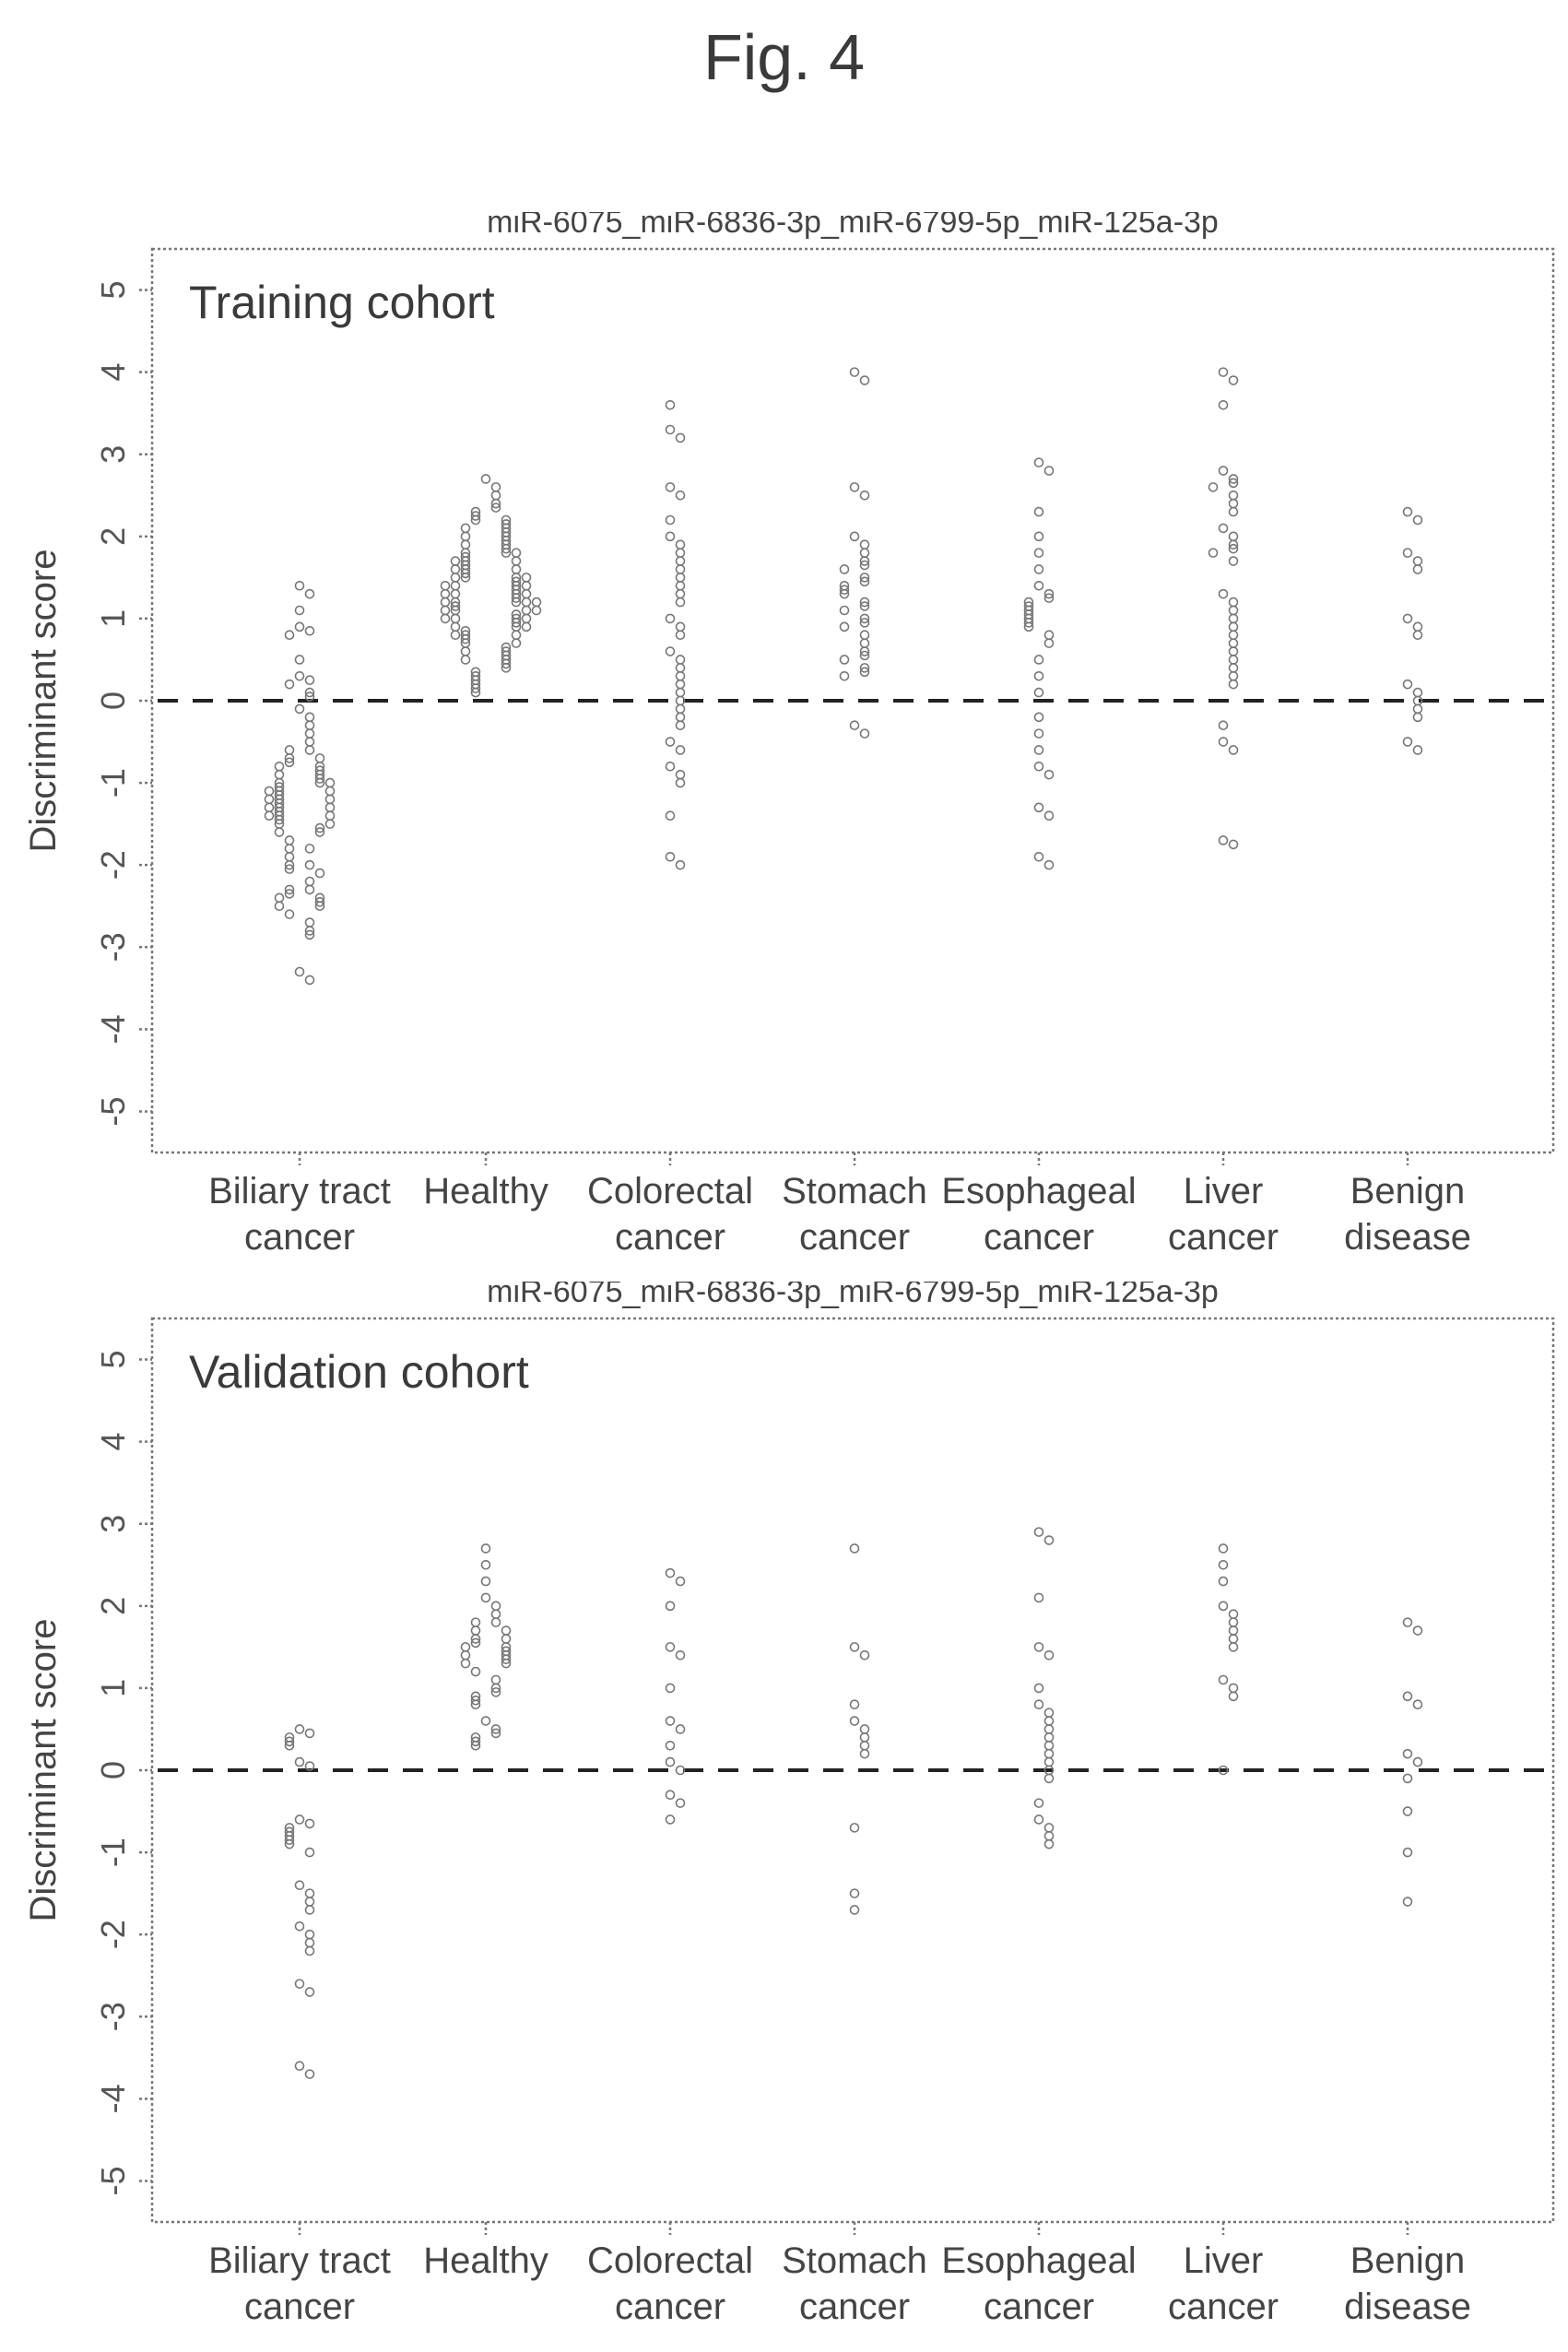 This screenshot has height=2352, width=1568. Describe the element at coordinates (670, 2260) in the screenshot. I see `x-category-label: Colorectal` at that location.